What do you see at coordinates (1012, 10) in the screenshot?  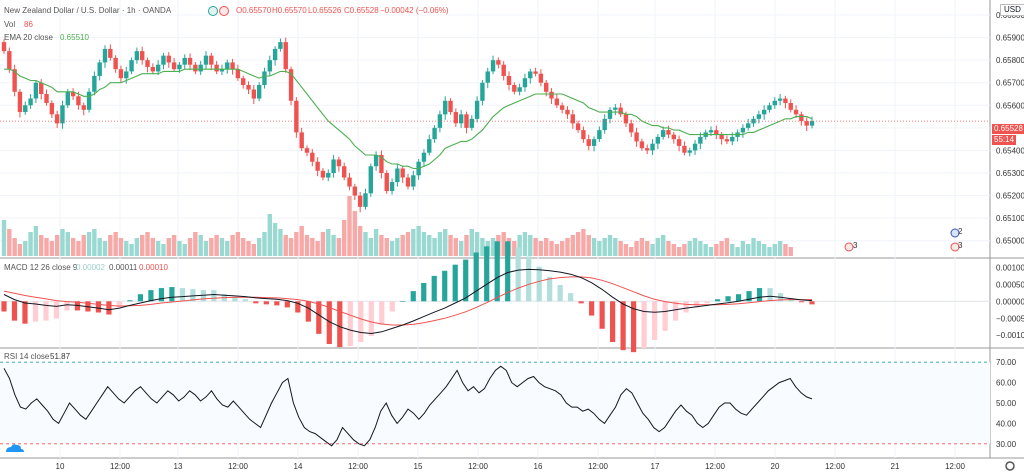 I see `currency-button: USD` at bounding box center [1012, 10].